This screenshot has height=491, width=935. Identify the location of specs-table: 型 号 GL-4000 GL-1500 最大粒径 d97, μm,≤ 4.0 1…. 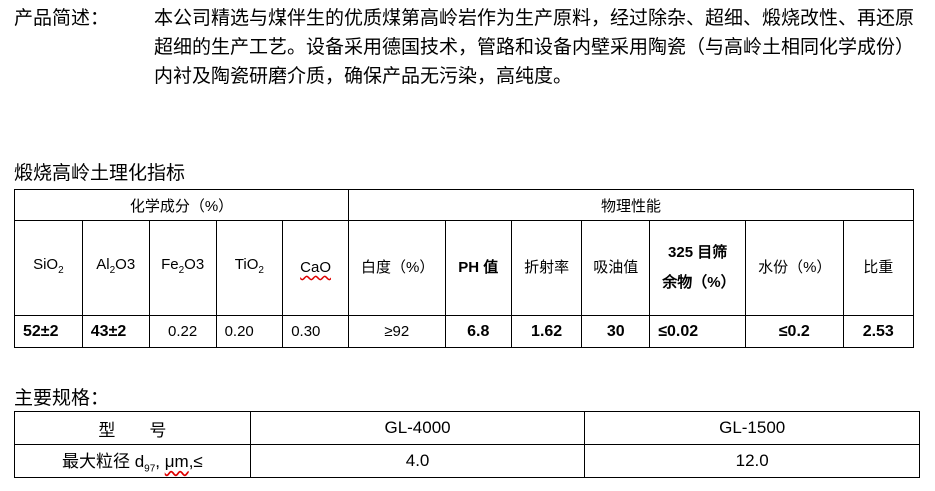
(467, 444).